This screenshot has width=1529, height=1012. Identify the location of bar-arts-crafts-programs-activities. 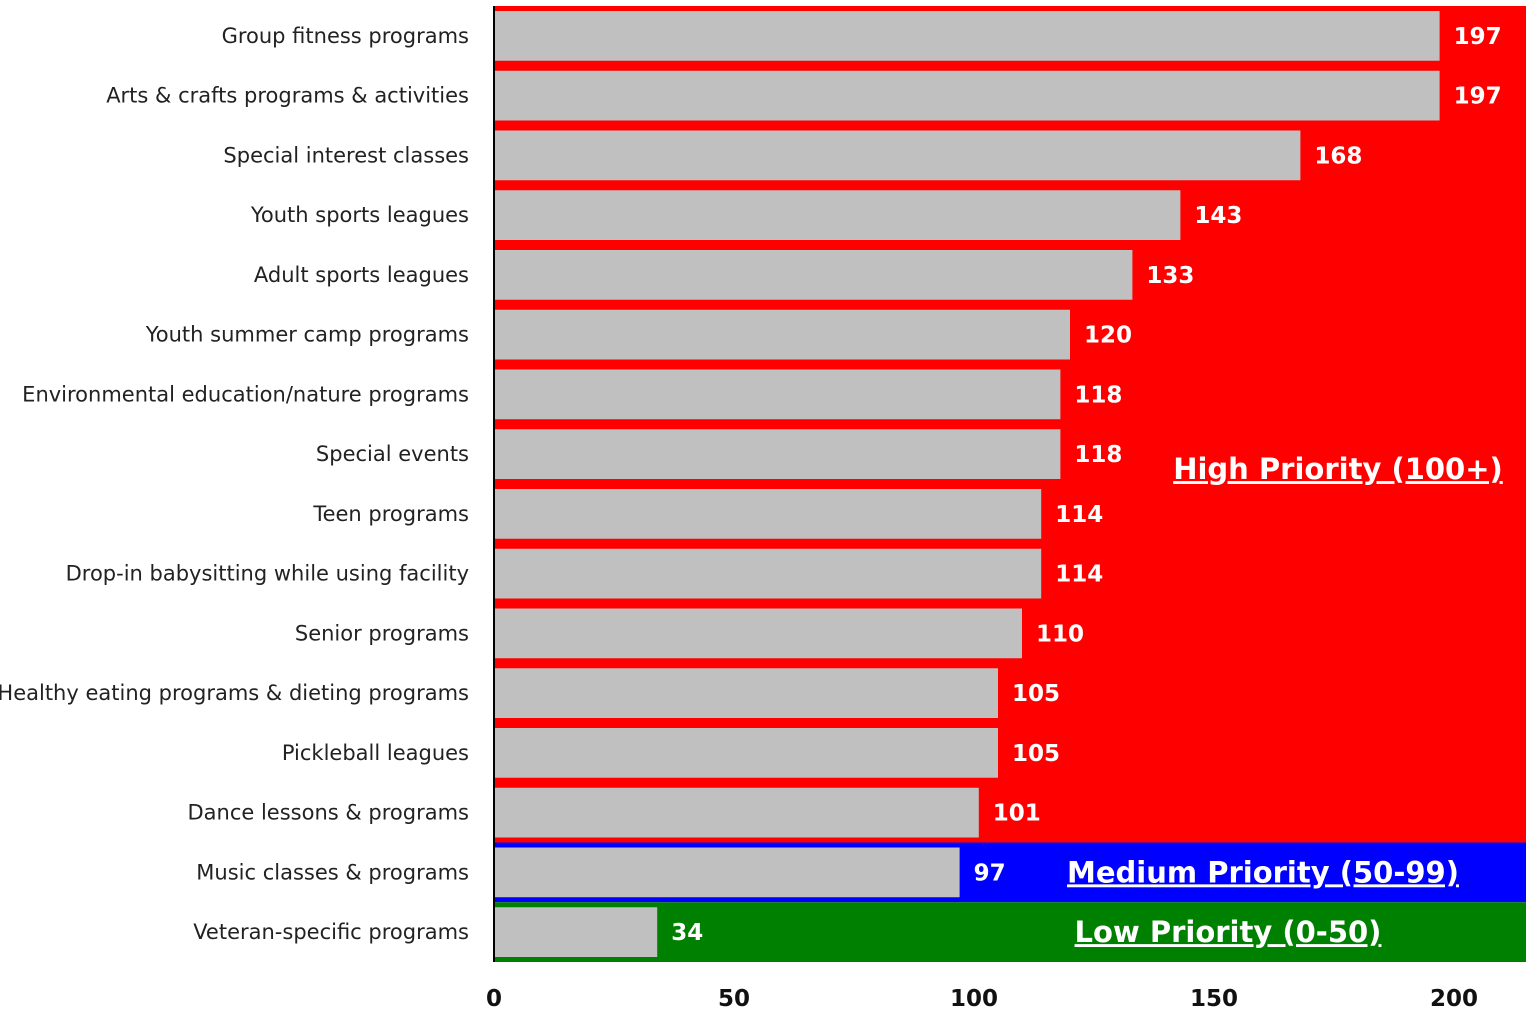
(967, 95).